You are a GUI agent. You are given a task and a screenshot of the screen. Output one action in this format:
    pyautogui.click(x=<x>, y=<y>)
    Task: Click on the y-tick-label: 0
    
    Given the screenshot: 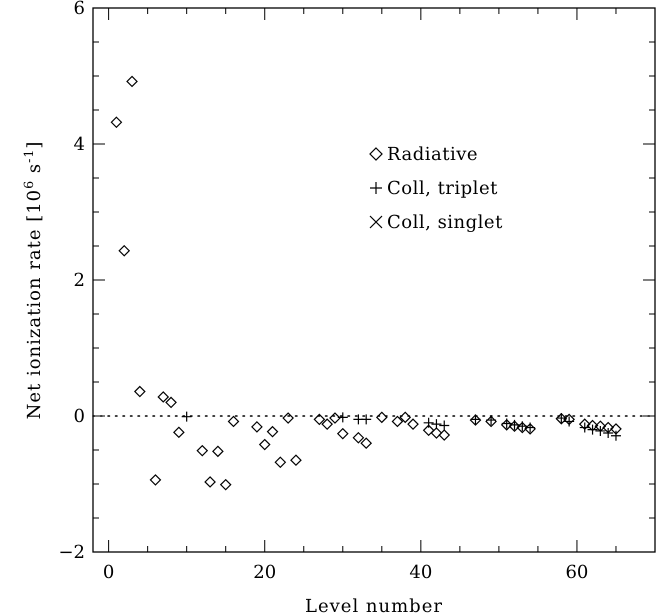 What is the action you would take?
    pyautogui.click(x=79, y=416)
    